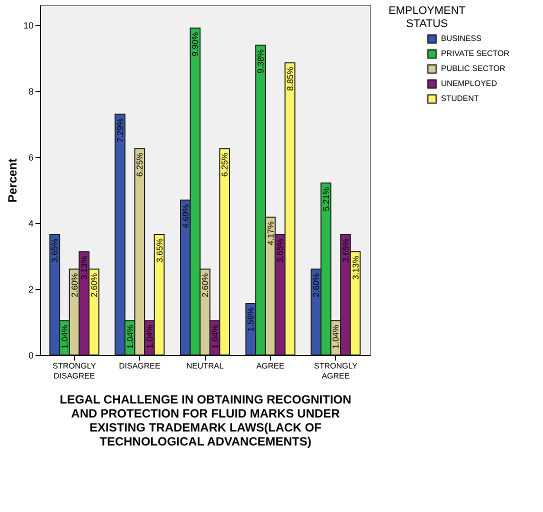 This screenshot has height=512, width=543. I want to click on y-tick-label: 2, so click(31, 289).